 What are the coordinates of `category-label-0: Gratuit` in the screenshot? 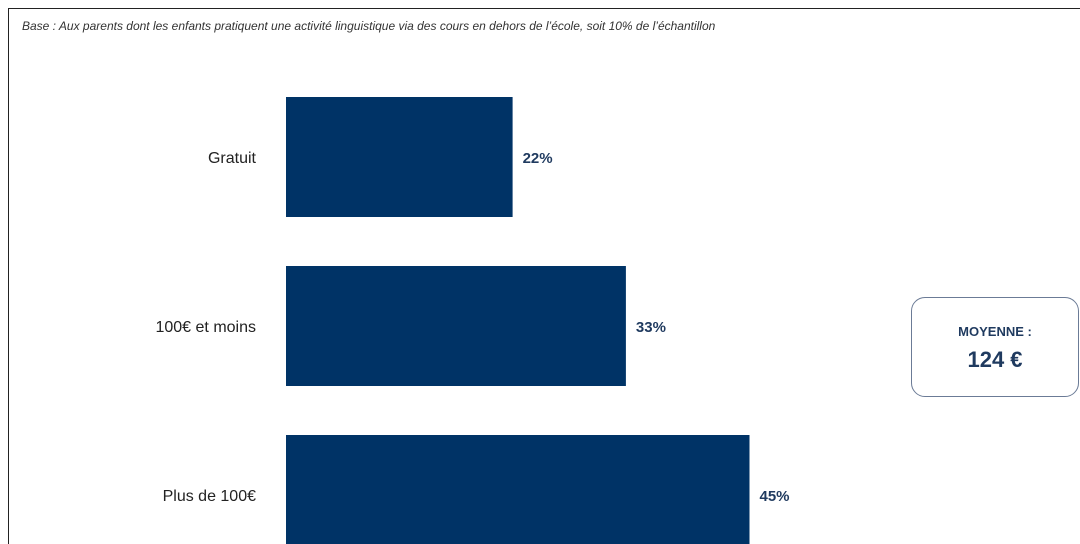 It's located at (232, 158).